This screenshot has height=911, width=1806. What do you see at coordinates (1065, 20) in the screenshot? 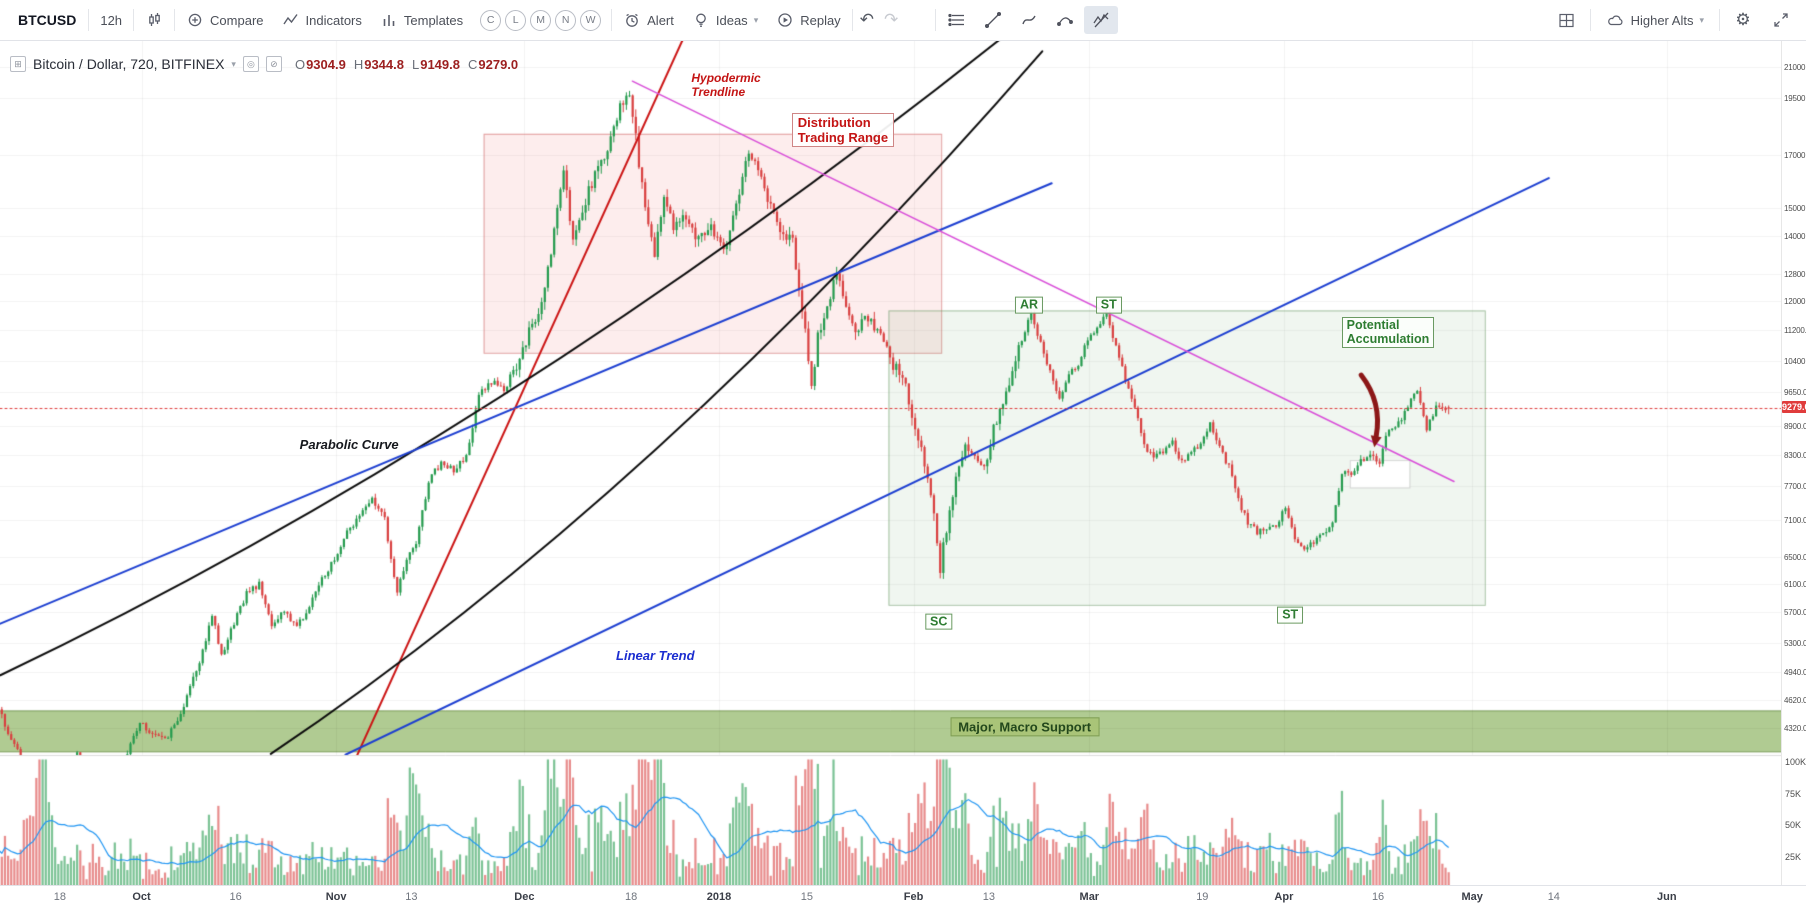
I see `curve-tool-button` at bounding box center [1065, 20].